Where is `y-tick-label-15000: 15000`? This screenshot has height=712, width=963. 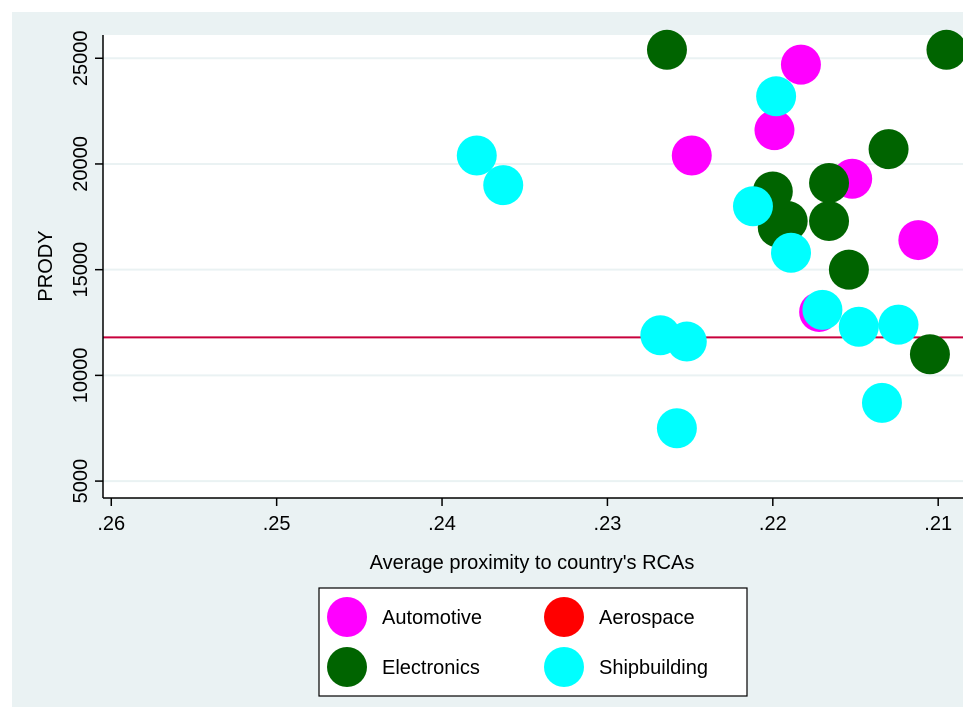 y-tick-label-15000: 15000 is located at coordinates (81, 270).